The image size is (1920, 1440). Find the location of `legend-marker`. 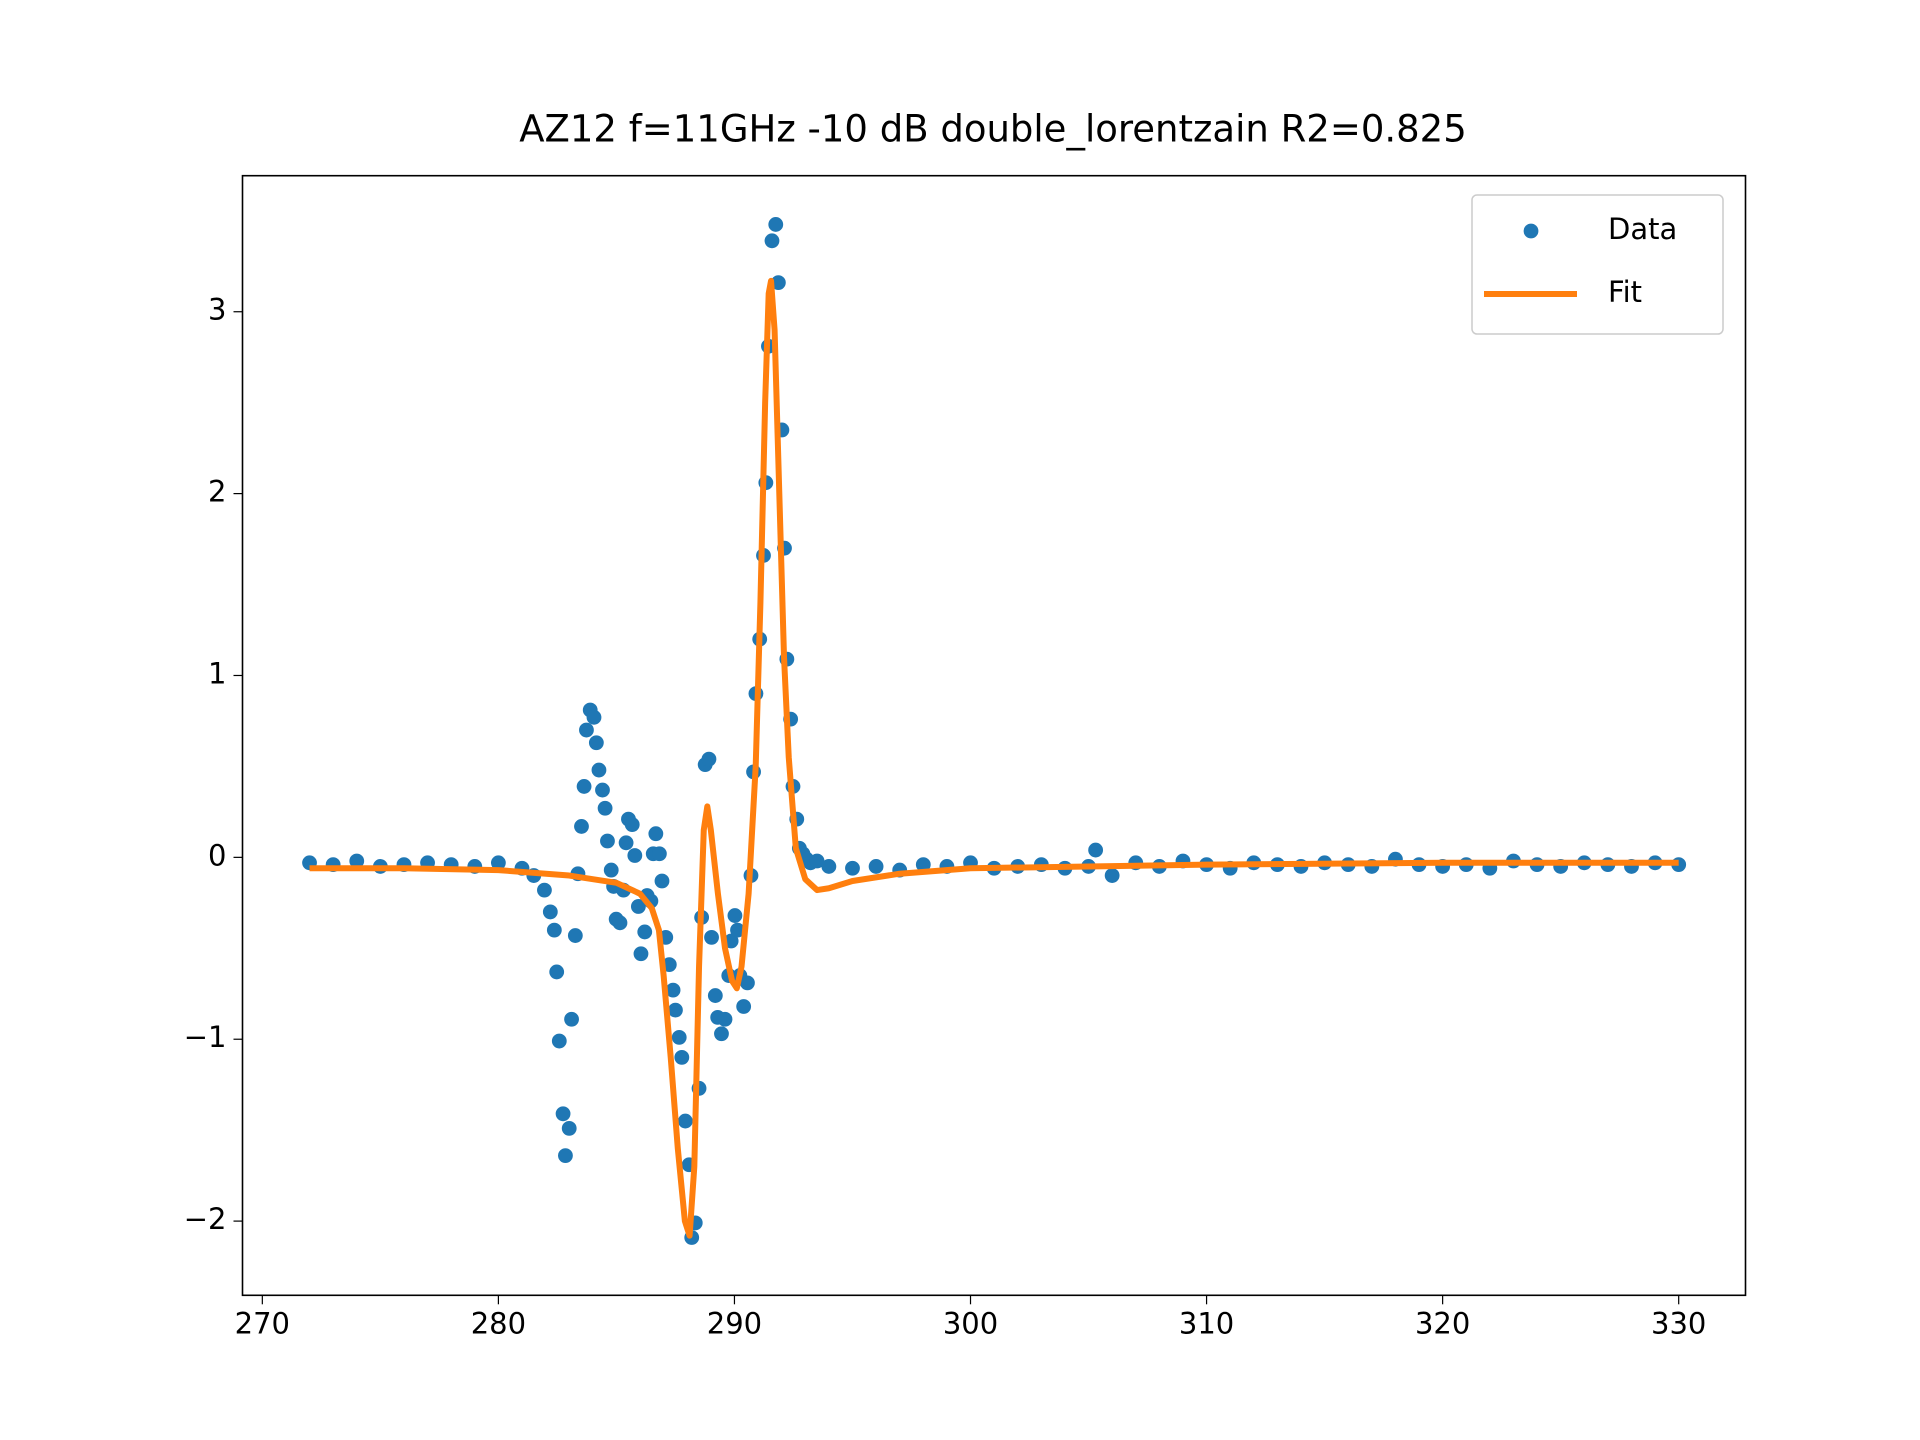

legend-marker is located at coordinates (1531, 231).